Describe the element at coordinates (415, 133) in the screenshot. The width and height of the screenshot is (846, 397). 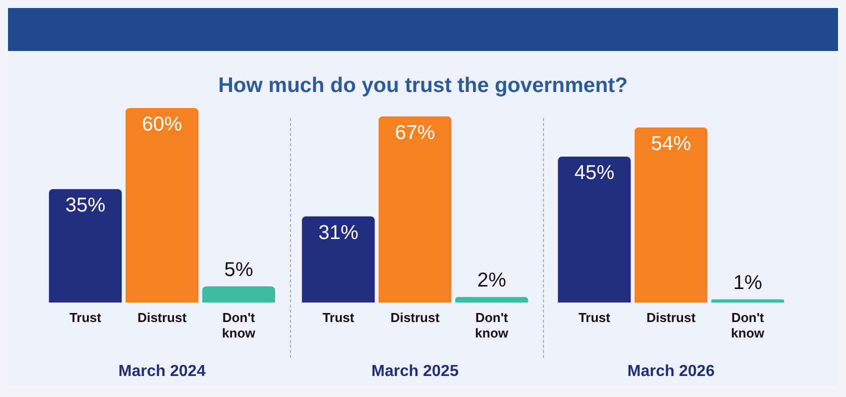
I see `data-label: 67%` at that location.